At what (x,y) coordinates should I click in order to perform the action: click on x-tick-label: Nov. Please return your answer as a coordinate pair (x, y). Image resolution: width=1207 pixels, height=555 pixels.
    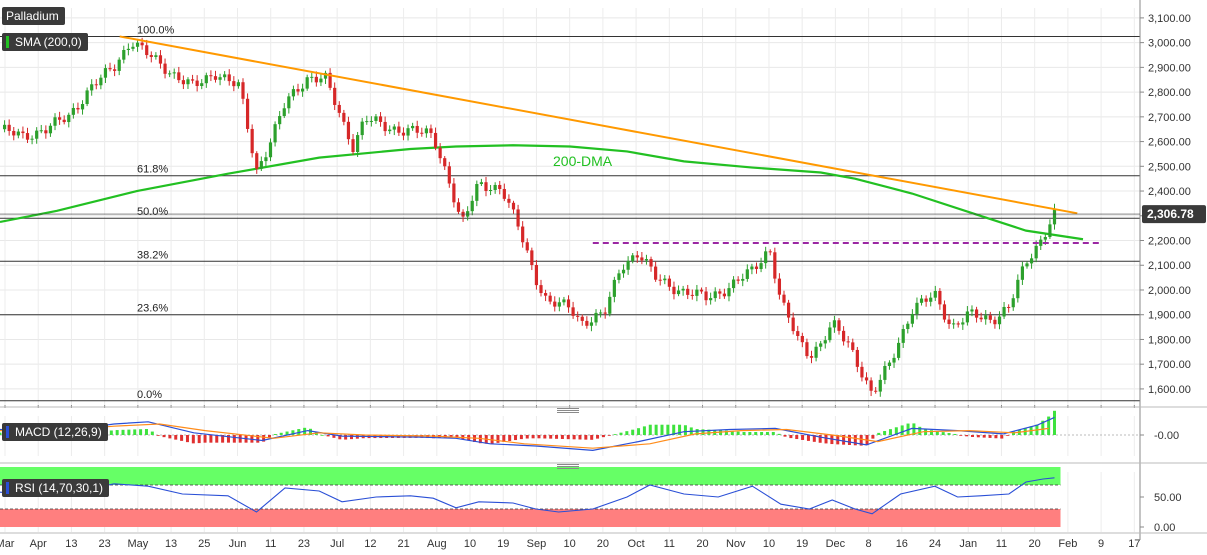
    Looking at the image, I should click on (736, 544).